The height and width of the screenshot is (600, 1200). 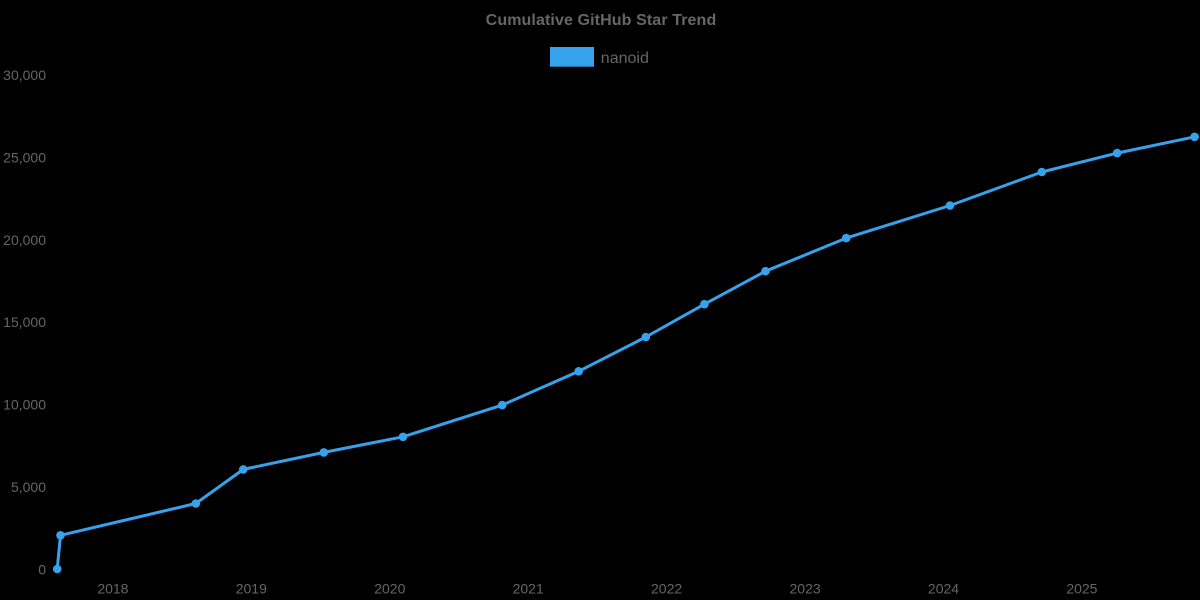 What do you see at coordinates (42, 569) in the screenshot?
I see `svg-text: 0` at bounding box center [42, 569].